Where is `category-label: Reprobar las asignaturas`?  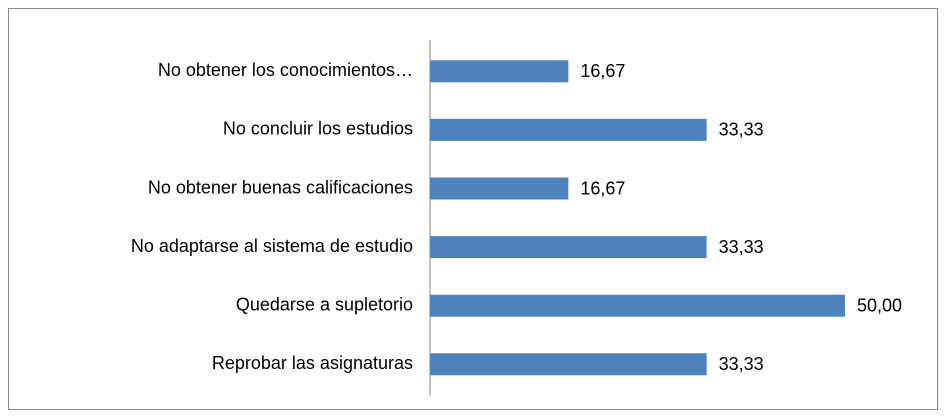
category-label: Reprobar las asignaturas is located at coordinates (312, 363).